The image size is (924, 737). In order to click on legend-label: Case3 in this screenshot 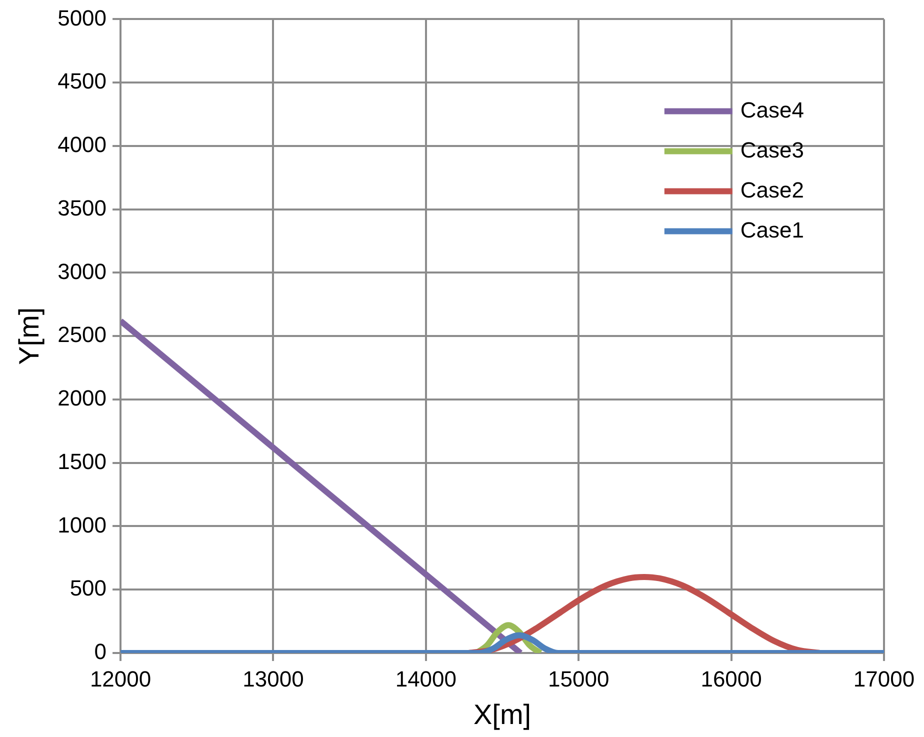, I will do `click(772, 149)`.